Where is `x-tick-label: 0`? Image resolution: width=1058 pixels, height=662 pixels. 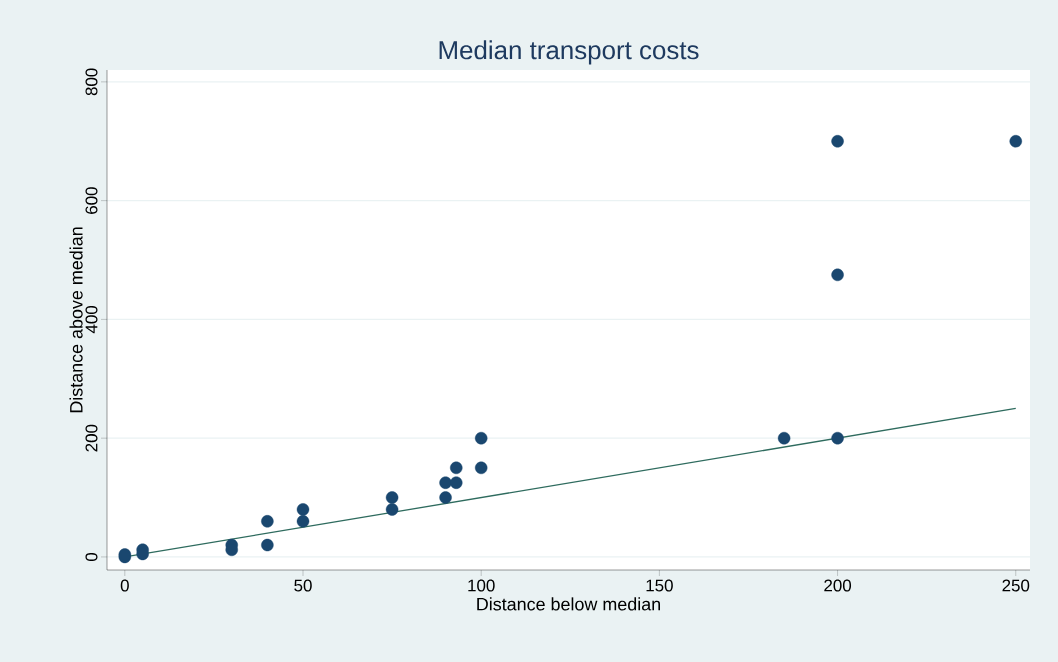
x-tick-label: 0 is located at coordinates (124, 585).